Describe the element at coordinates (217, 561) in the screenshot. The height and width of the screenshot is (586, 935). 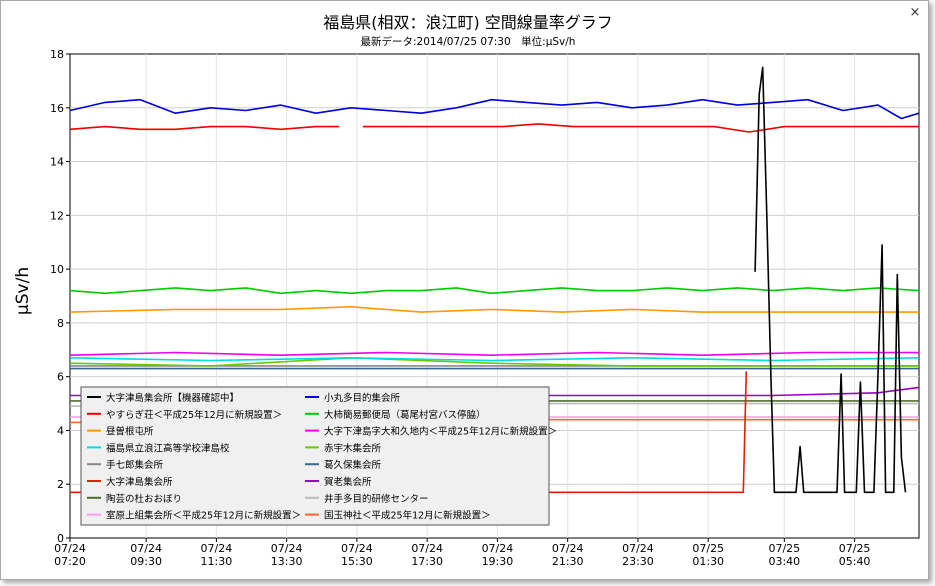
I see `x-tick-time: 11:30` at that location.